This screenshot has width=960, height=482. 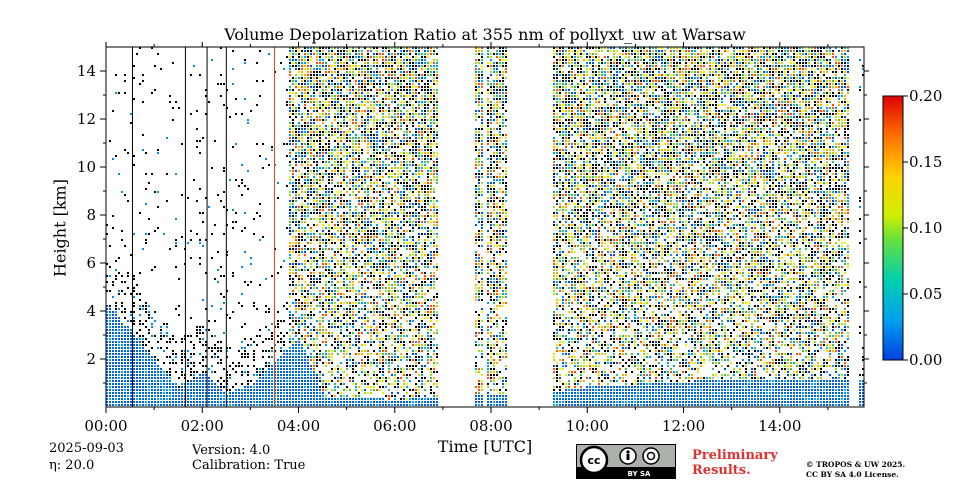 What do you see at coordinates (587, 426) in the screenshot?
I see `x-tick-label: 10:00` at bounding box center [587, 426].